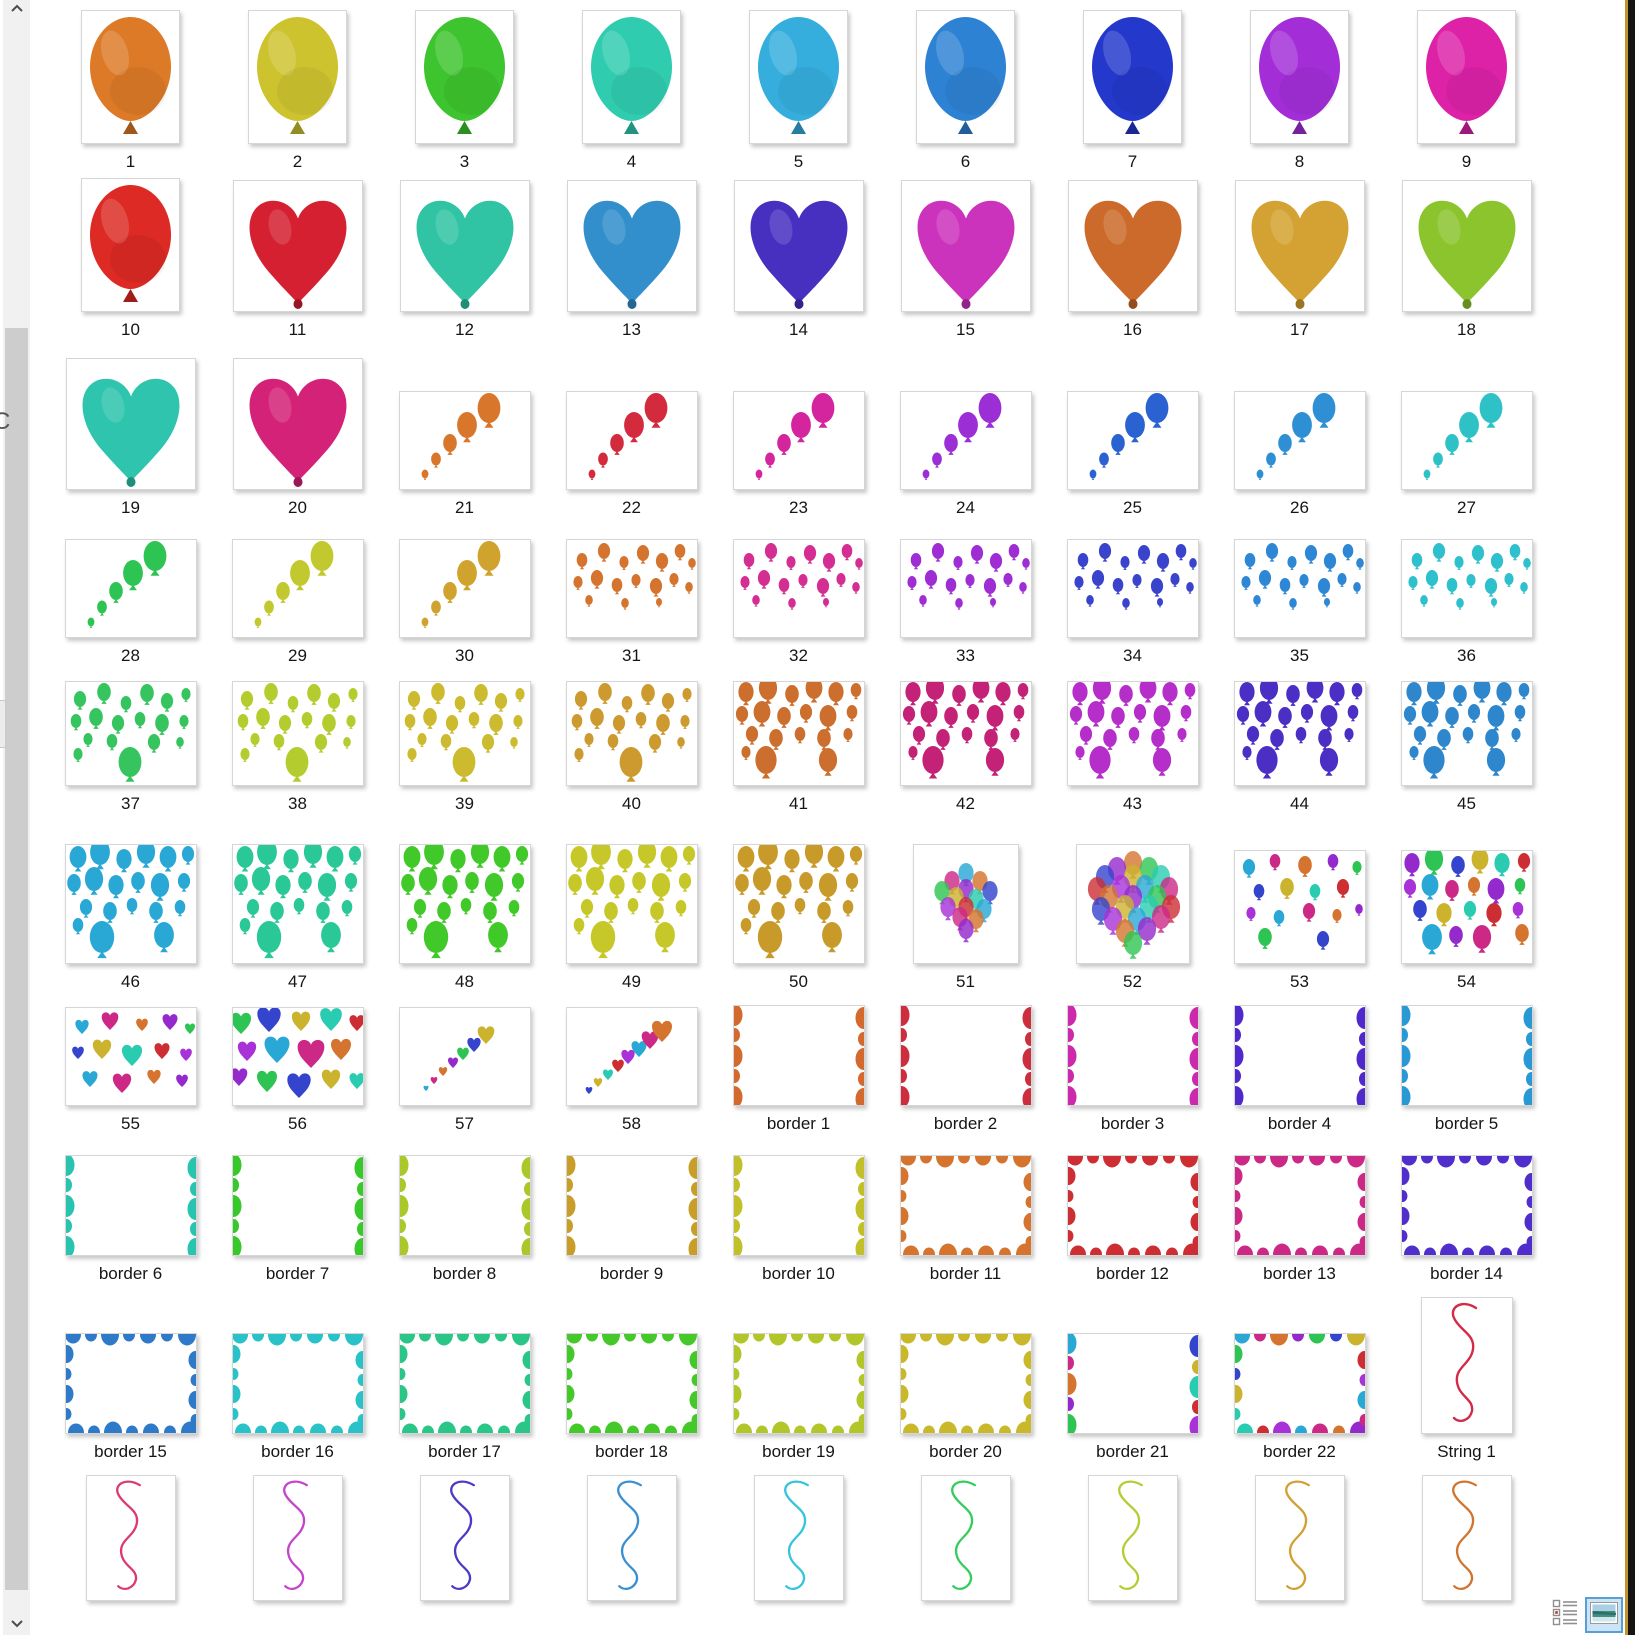 The height and width of the screenshot is (1635, 1635). I want to click on gallery-item-14: 14, so click(798, 262).